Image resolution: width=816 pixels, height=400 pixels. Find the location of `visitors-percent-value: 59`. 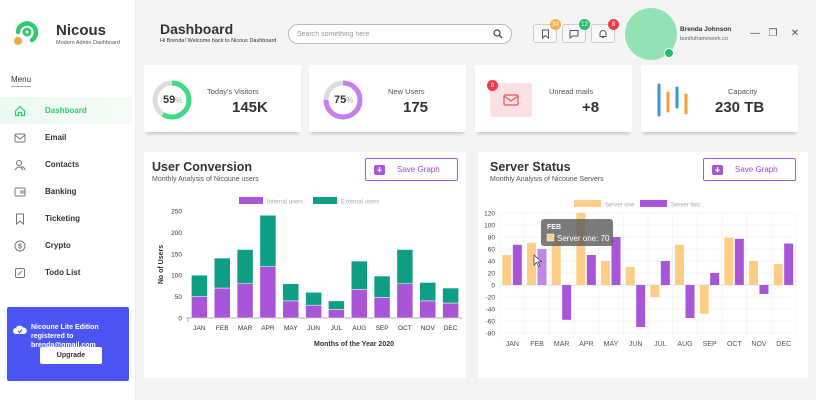

visitors-percent-value: 59 is located at coordinates (169, 100).